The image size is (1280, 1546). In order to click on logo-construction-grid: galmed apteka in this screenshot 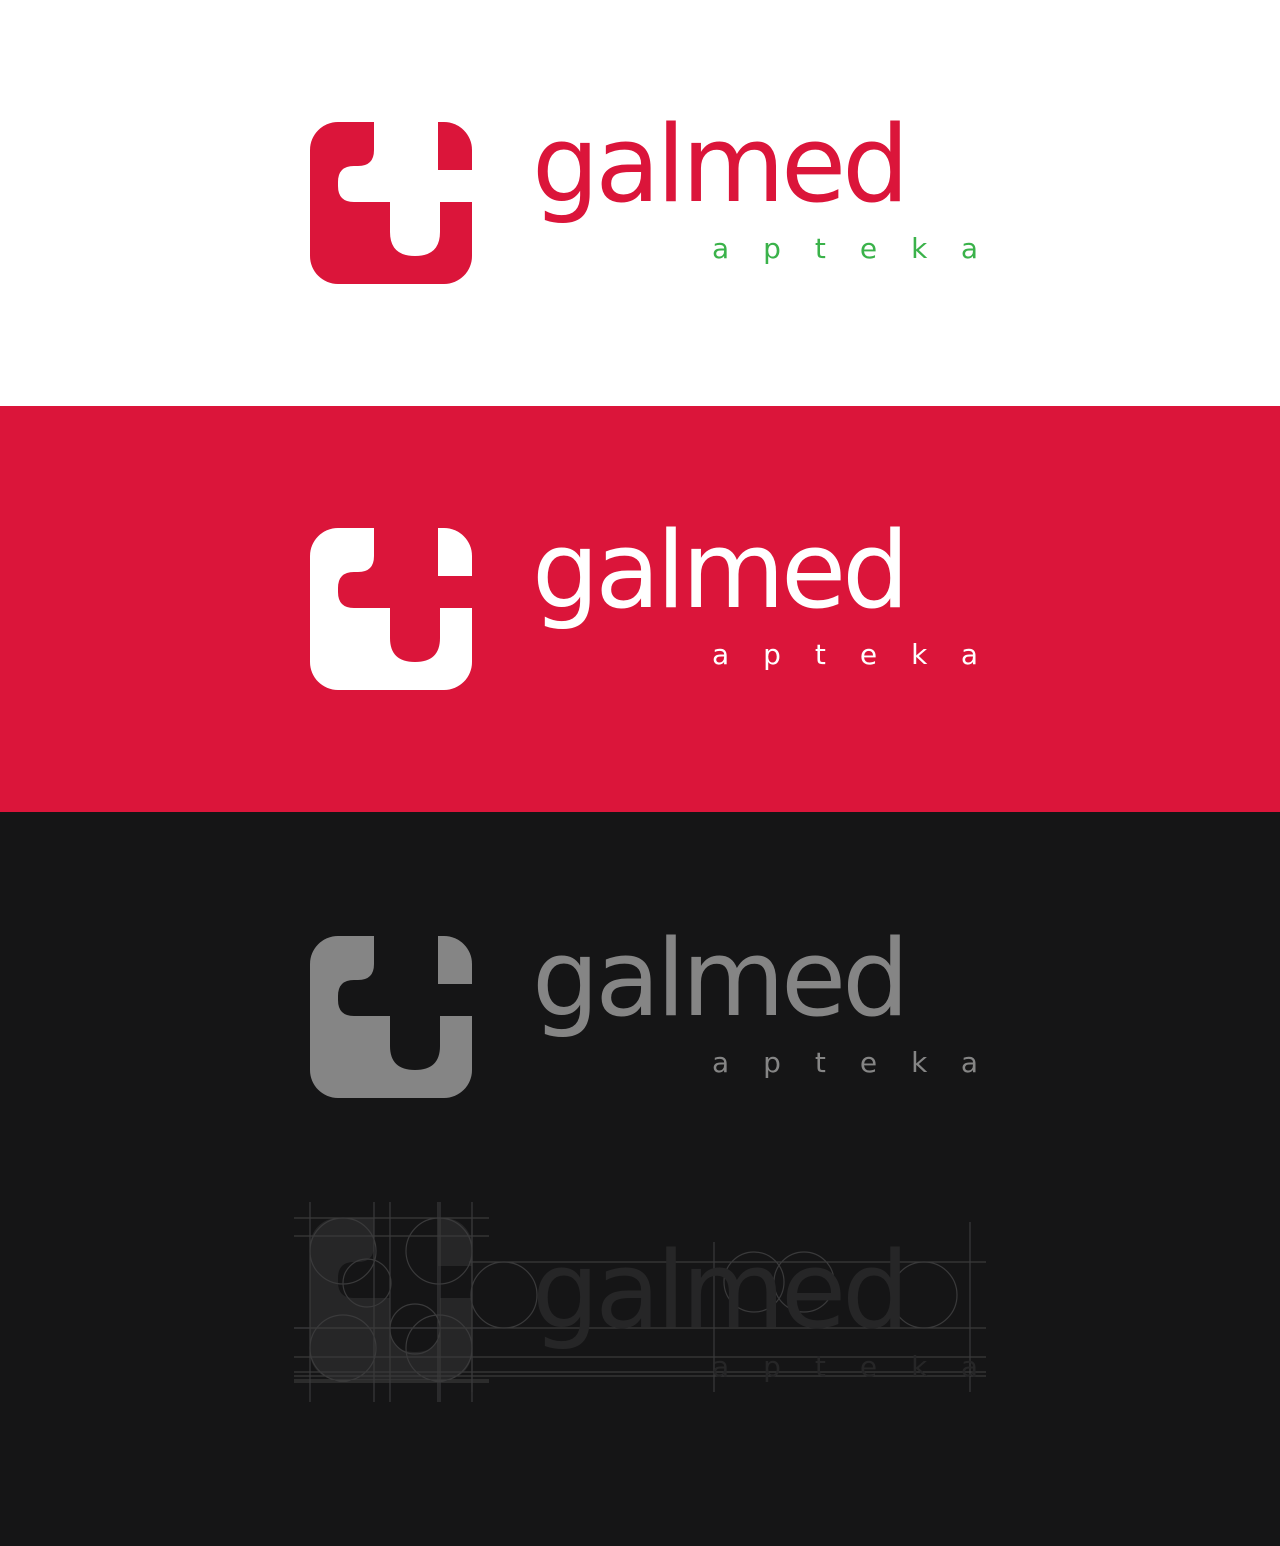, I will do `click(644, 1302)`.